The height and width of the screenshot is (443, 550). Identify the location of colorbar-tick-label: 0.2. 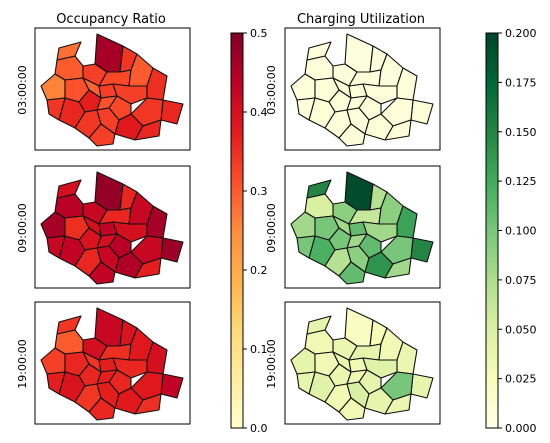
(259, 270).